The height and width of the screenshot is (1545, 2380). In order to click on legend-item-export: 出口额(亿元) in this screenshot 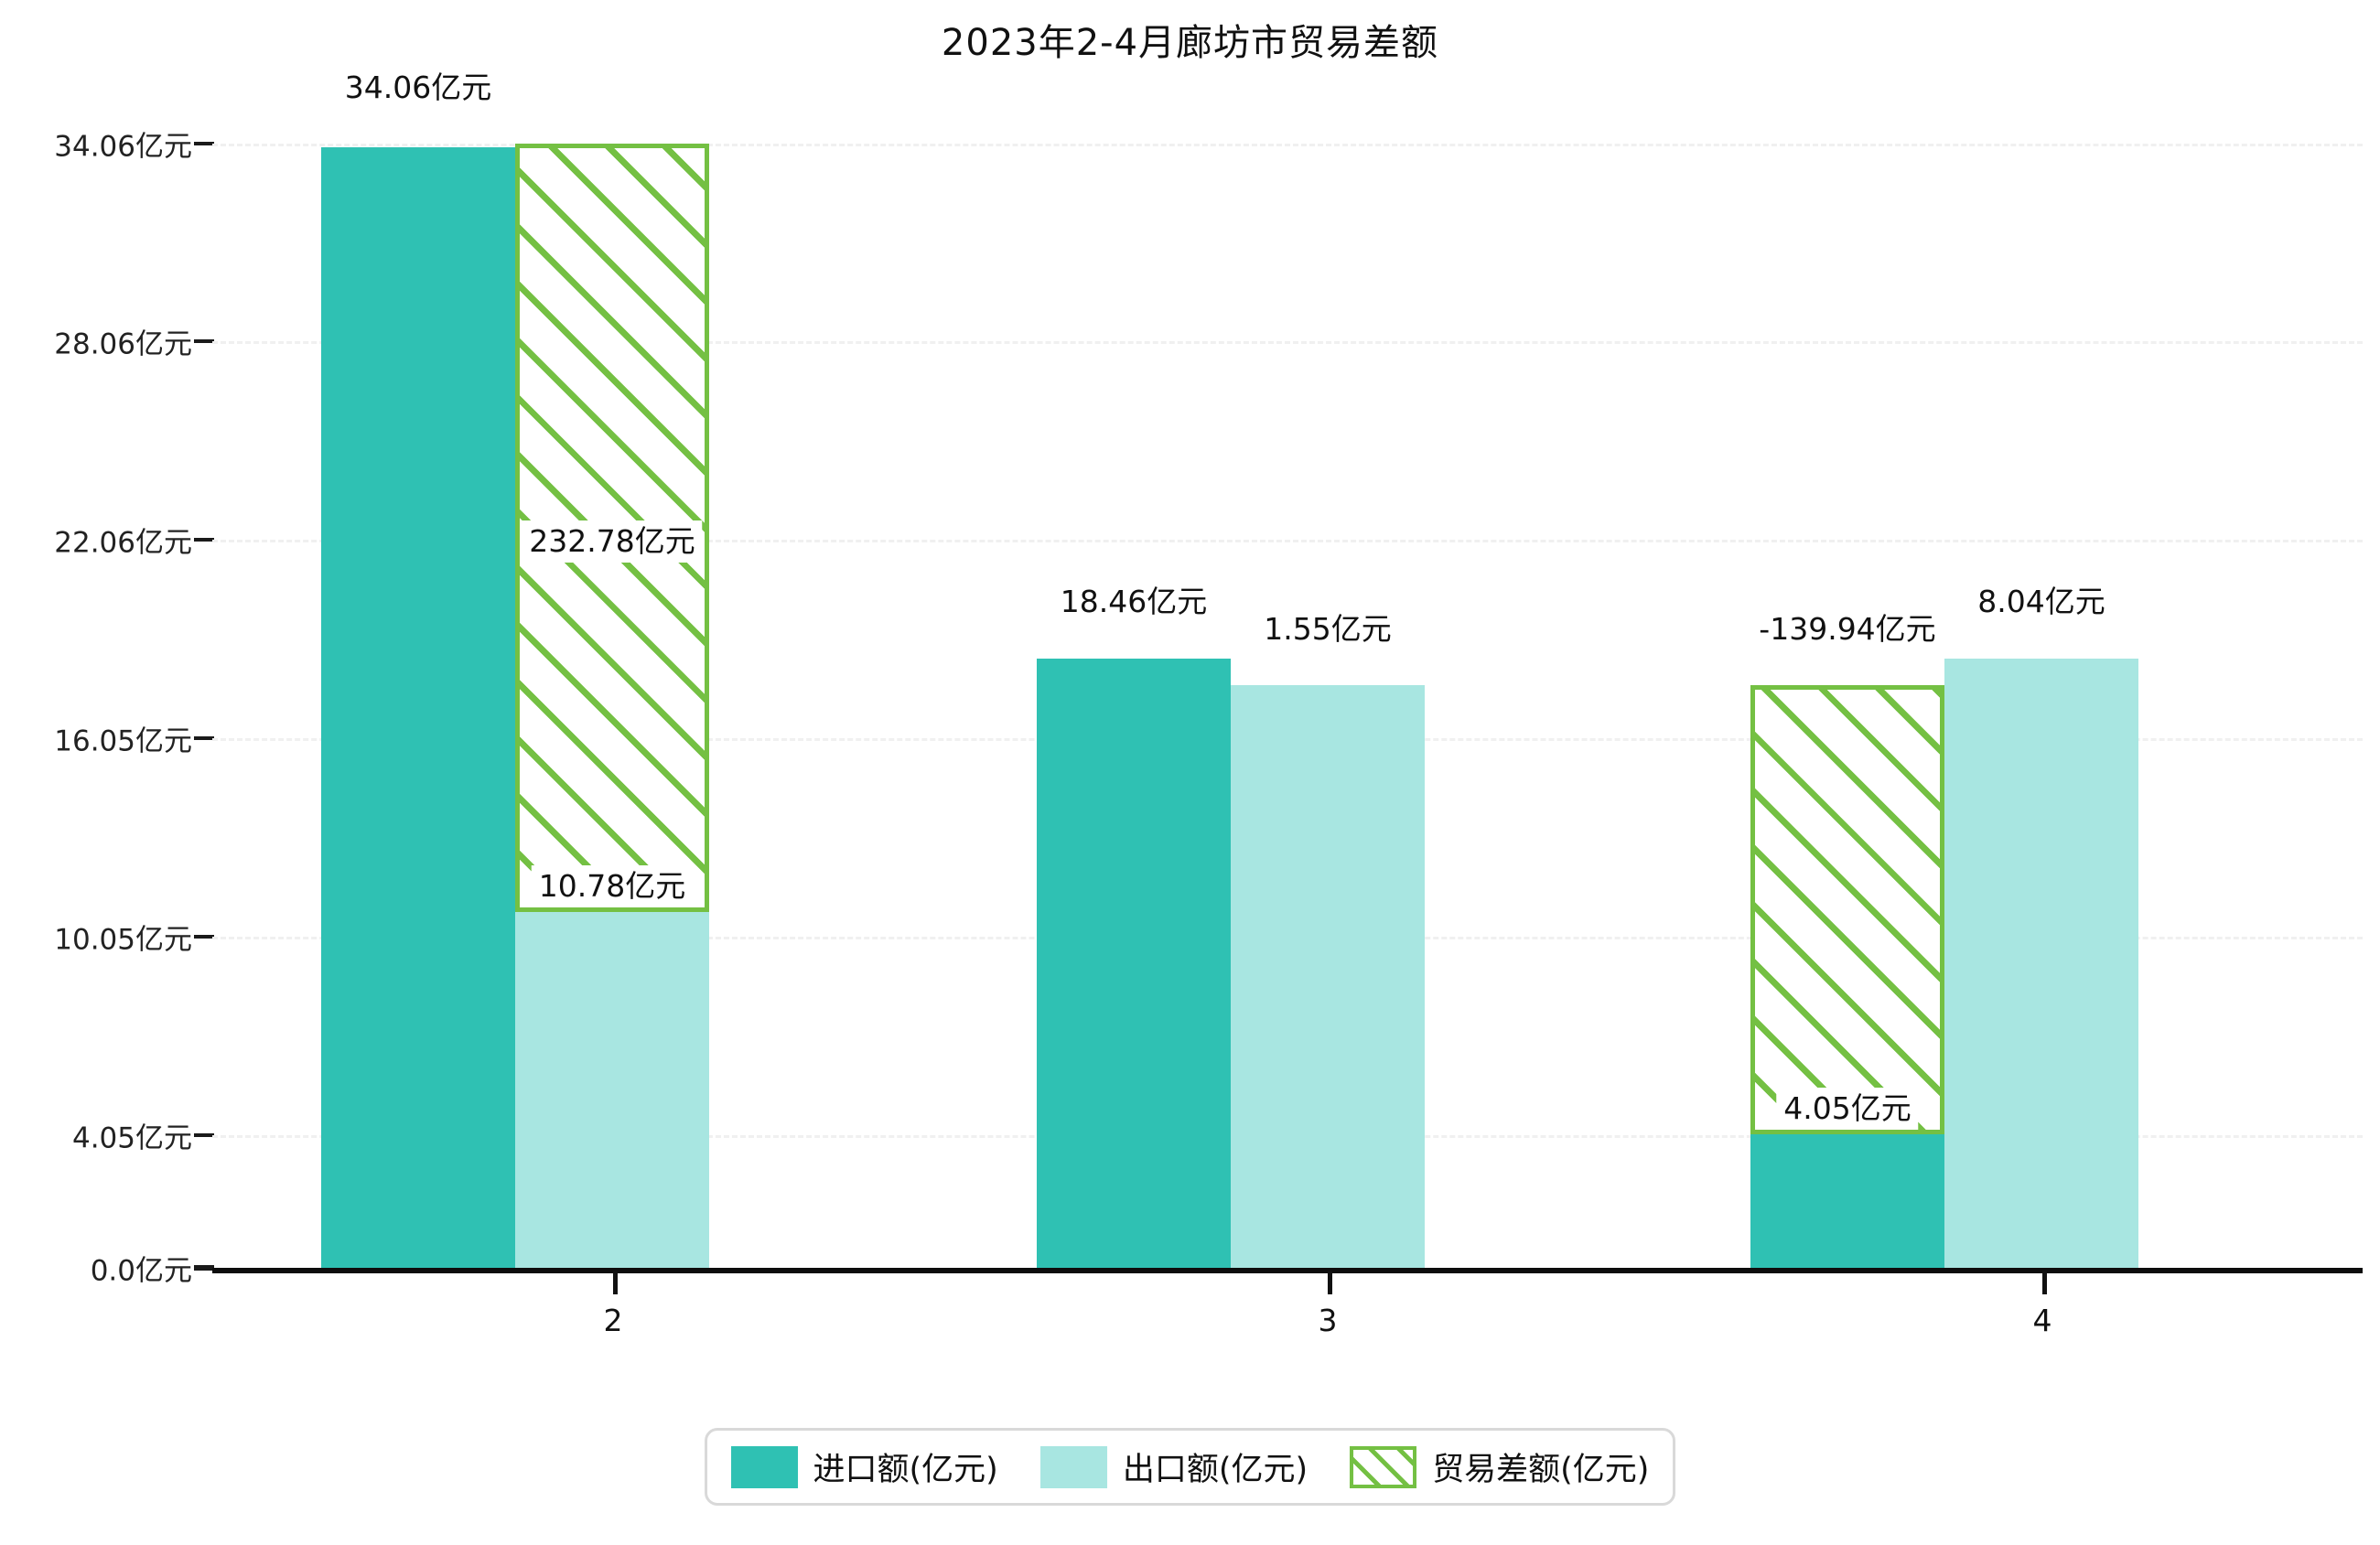, I will do `click(1173, 1466)`.